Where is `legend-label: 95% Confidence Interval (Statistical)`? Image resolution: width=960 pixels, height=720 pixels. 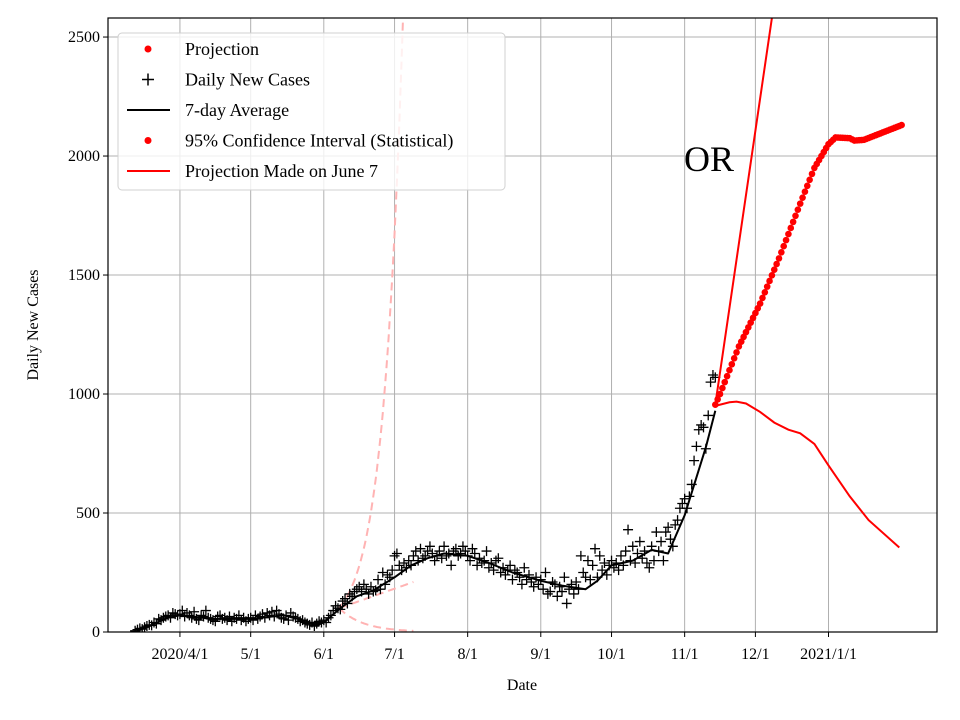
legend-label: 95% Confidence Interval (Statistical) is located at coordinates (319, 141).